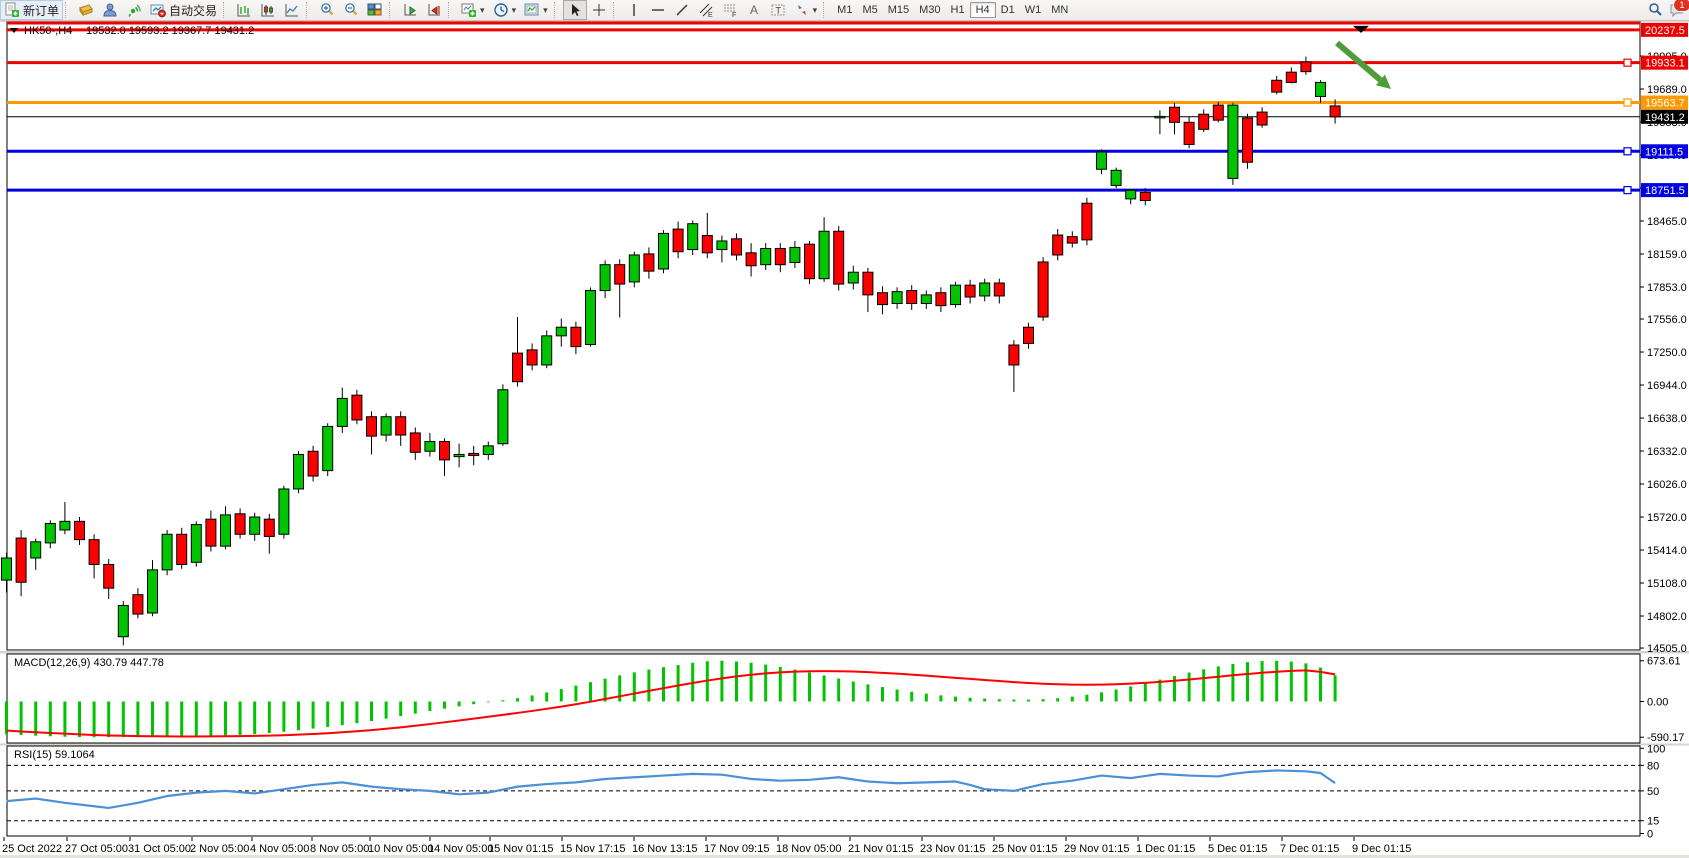 Image resolution: width=1689 pixels, height=858 pixels. I want to click on tf-button-M30: M30, so click(930, 10).